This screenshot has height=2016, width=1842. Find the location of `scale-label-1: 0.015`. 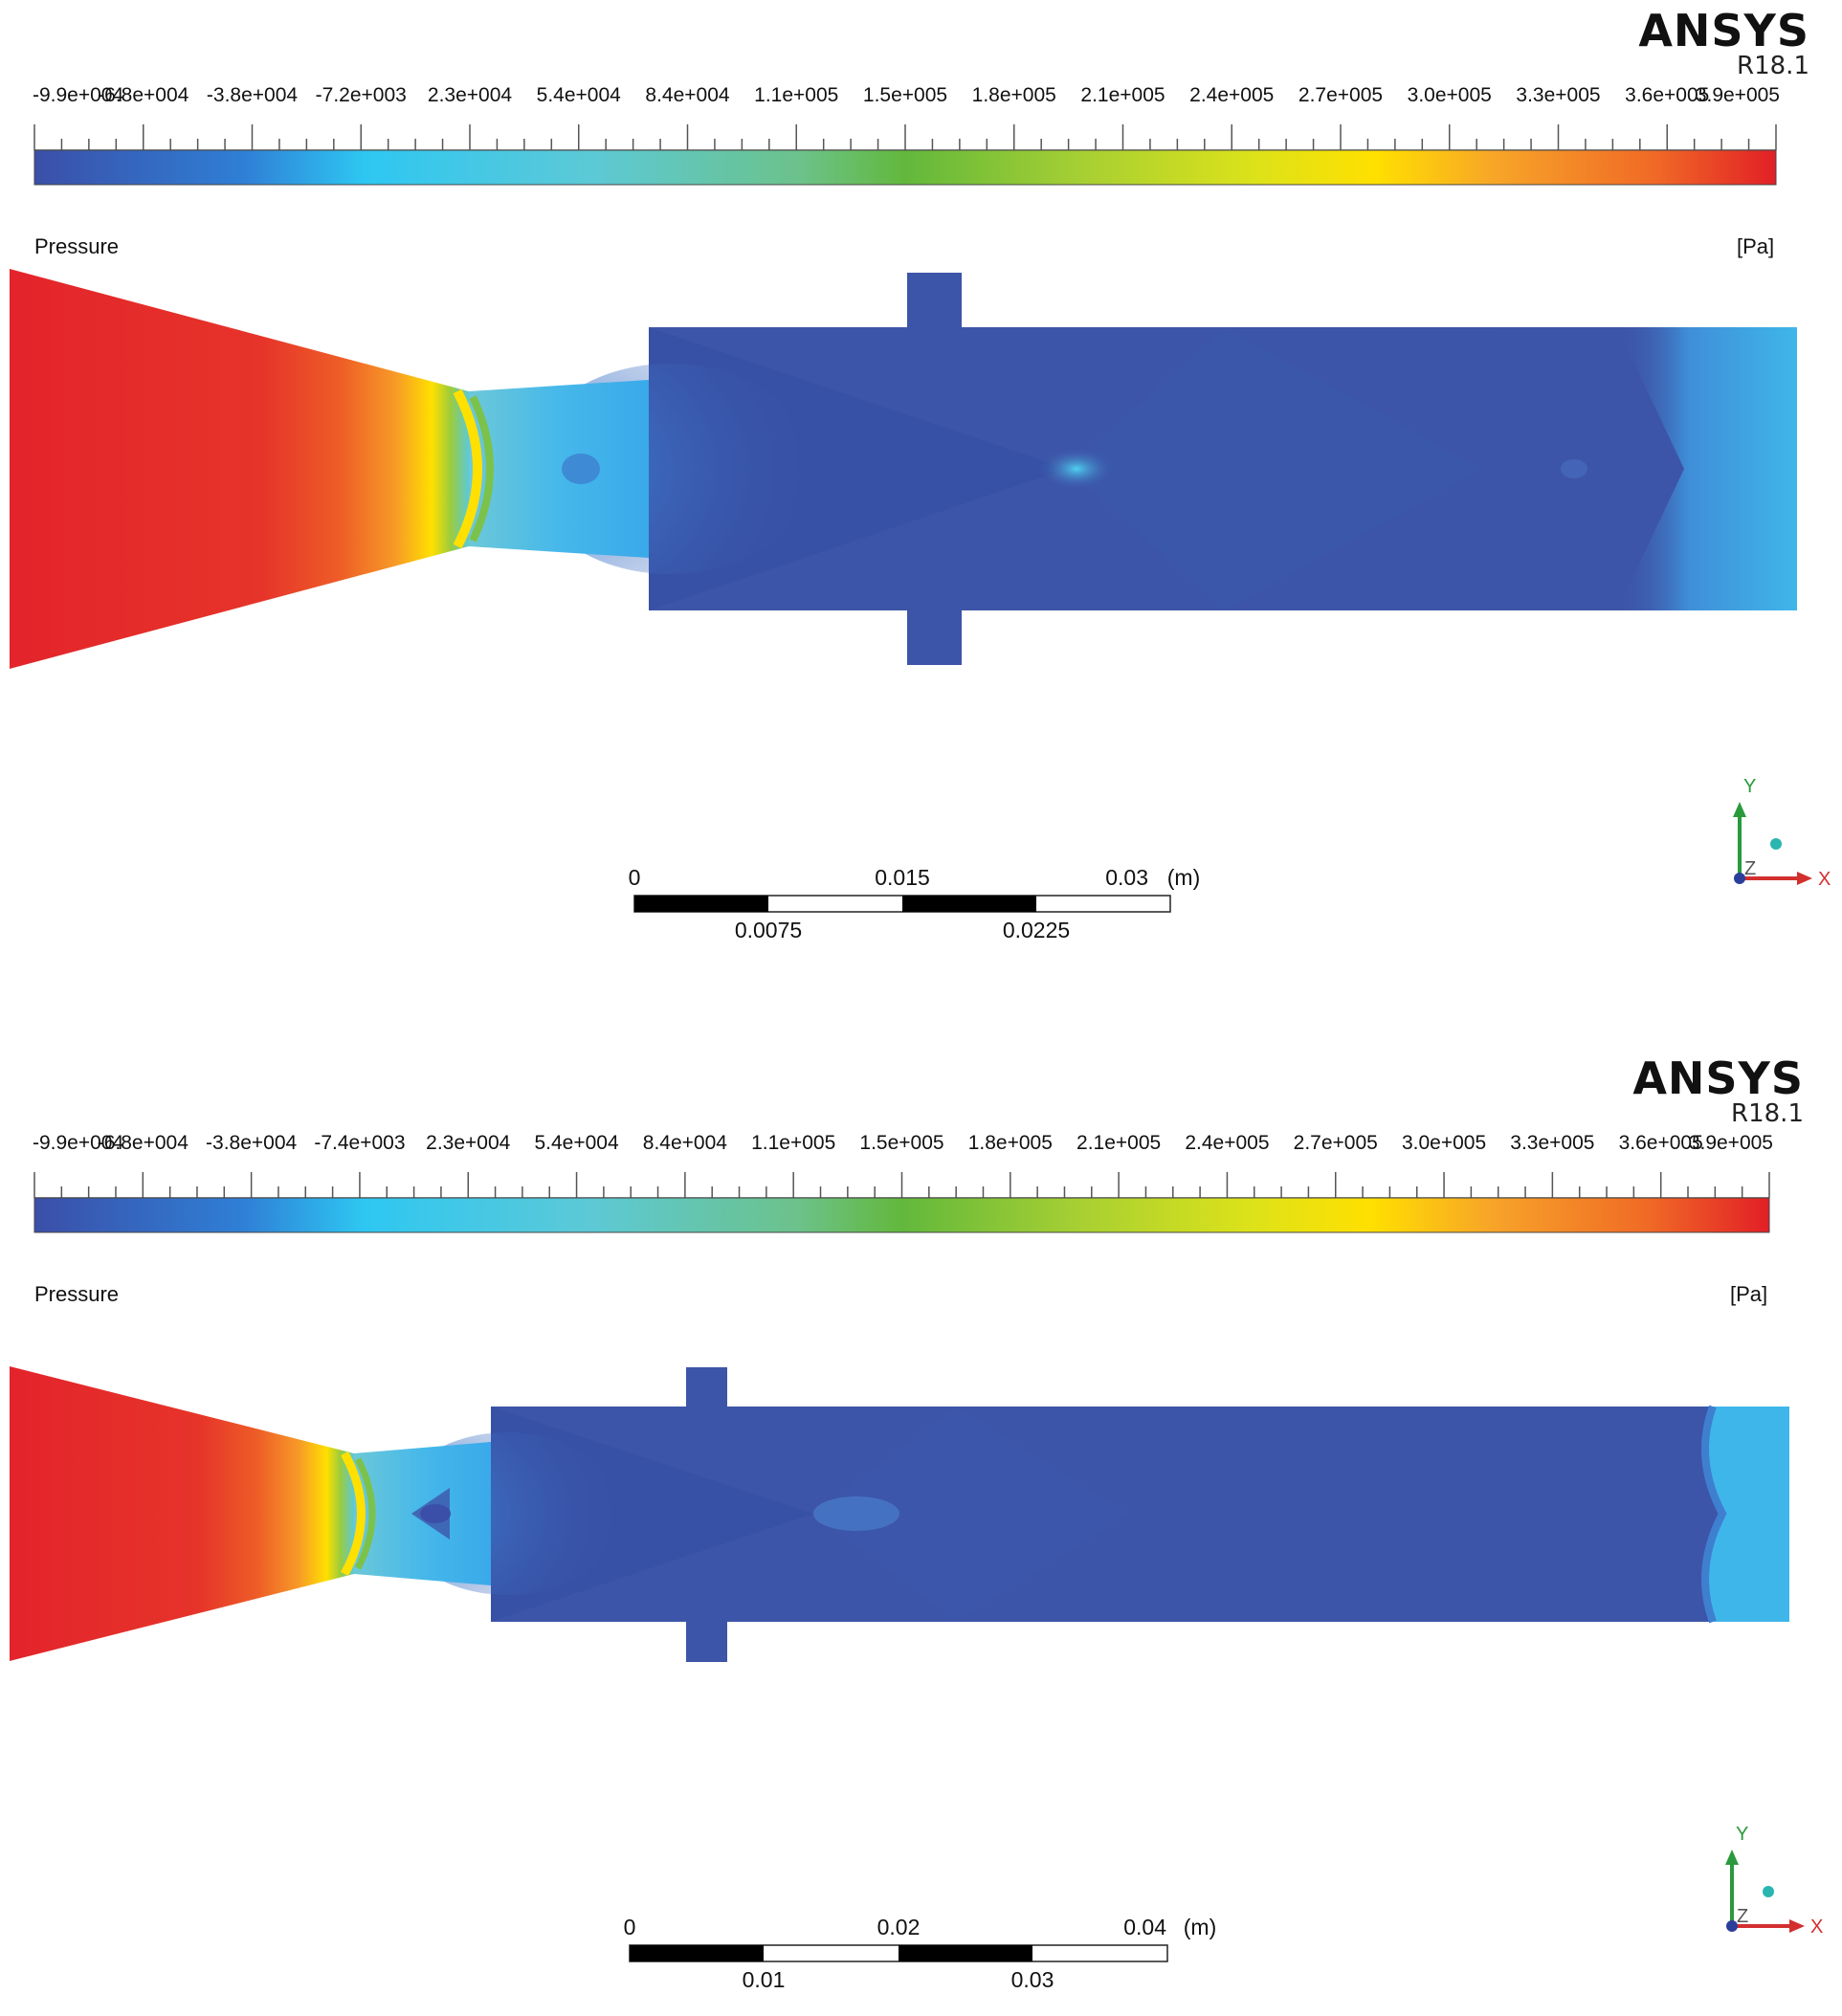

scale-label-1: 0.015 is located at coordinates (902, 877).